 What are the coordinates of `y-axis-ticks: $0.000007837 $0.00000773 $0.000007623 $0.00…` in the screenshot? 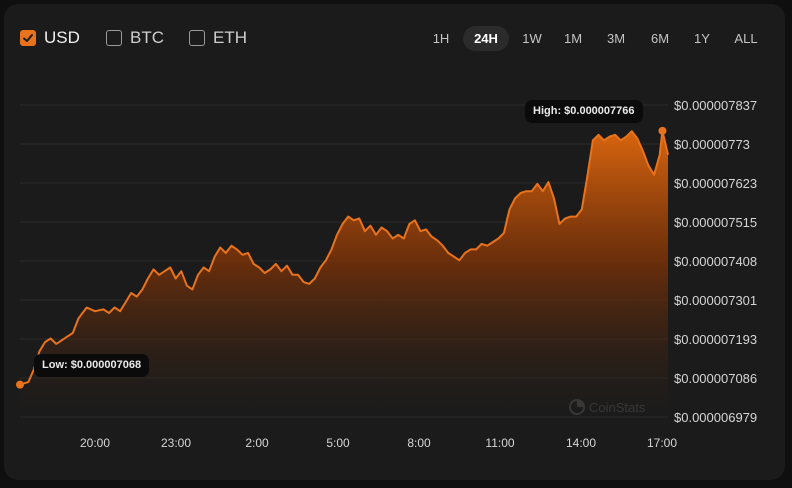 It's located at (715, 261).